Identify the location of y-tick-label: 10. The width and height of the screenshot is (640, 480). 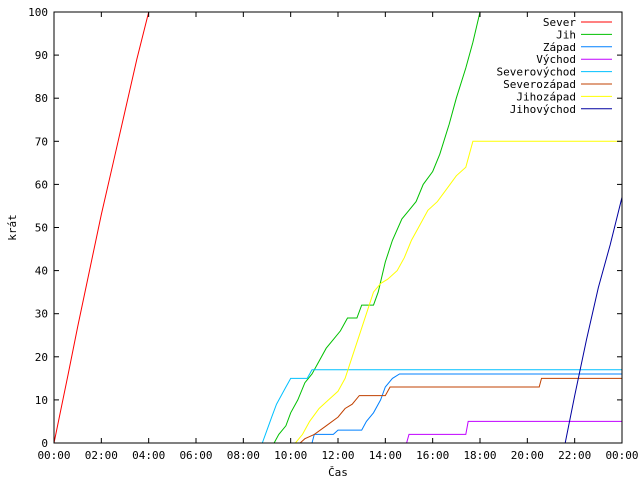
(41, 400).